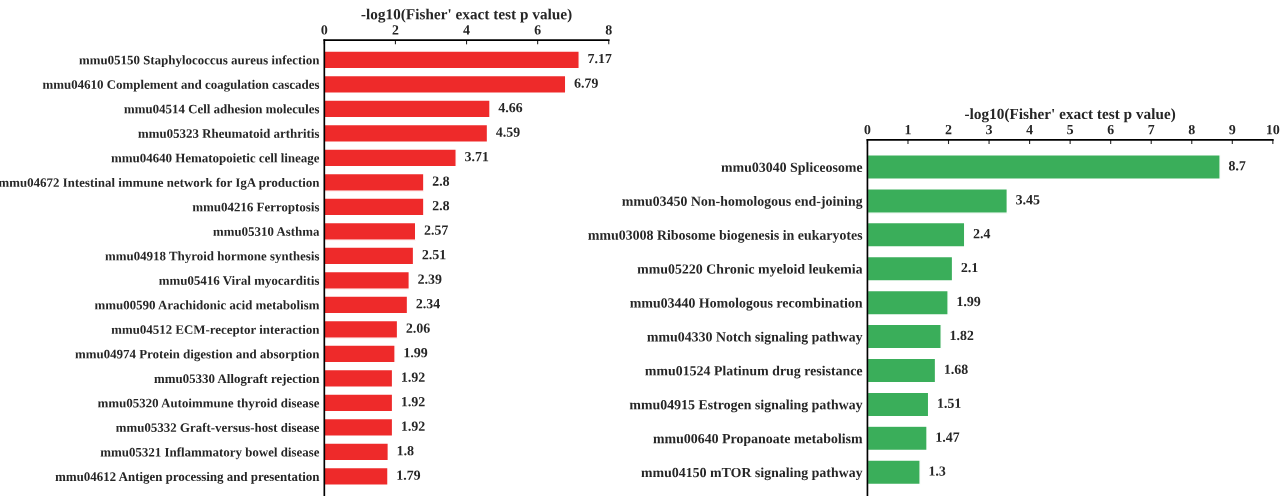  I want to click on y-tick-label: mmu05323 Rheumatoid arthritis, so click(229, 133).